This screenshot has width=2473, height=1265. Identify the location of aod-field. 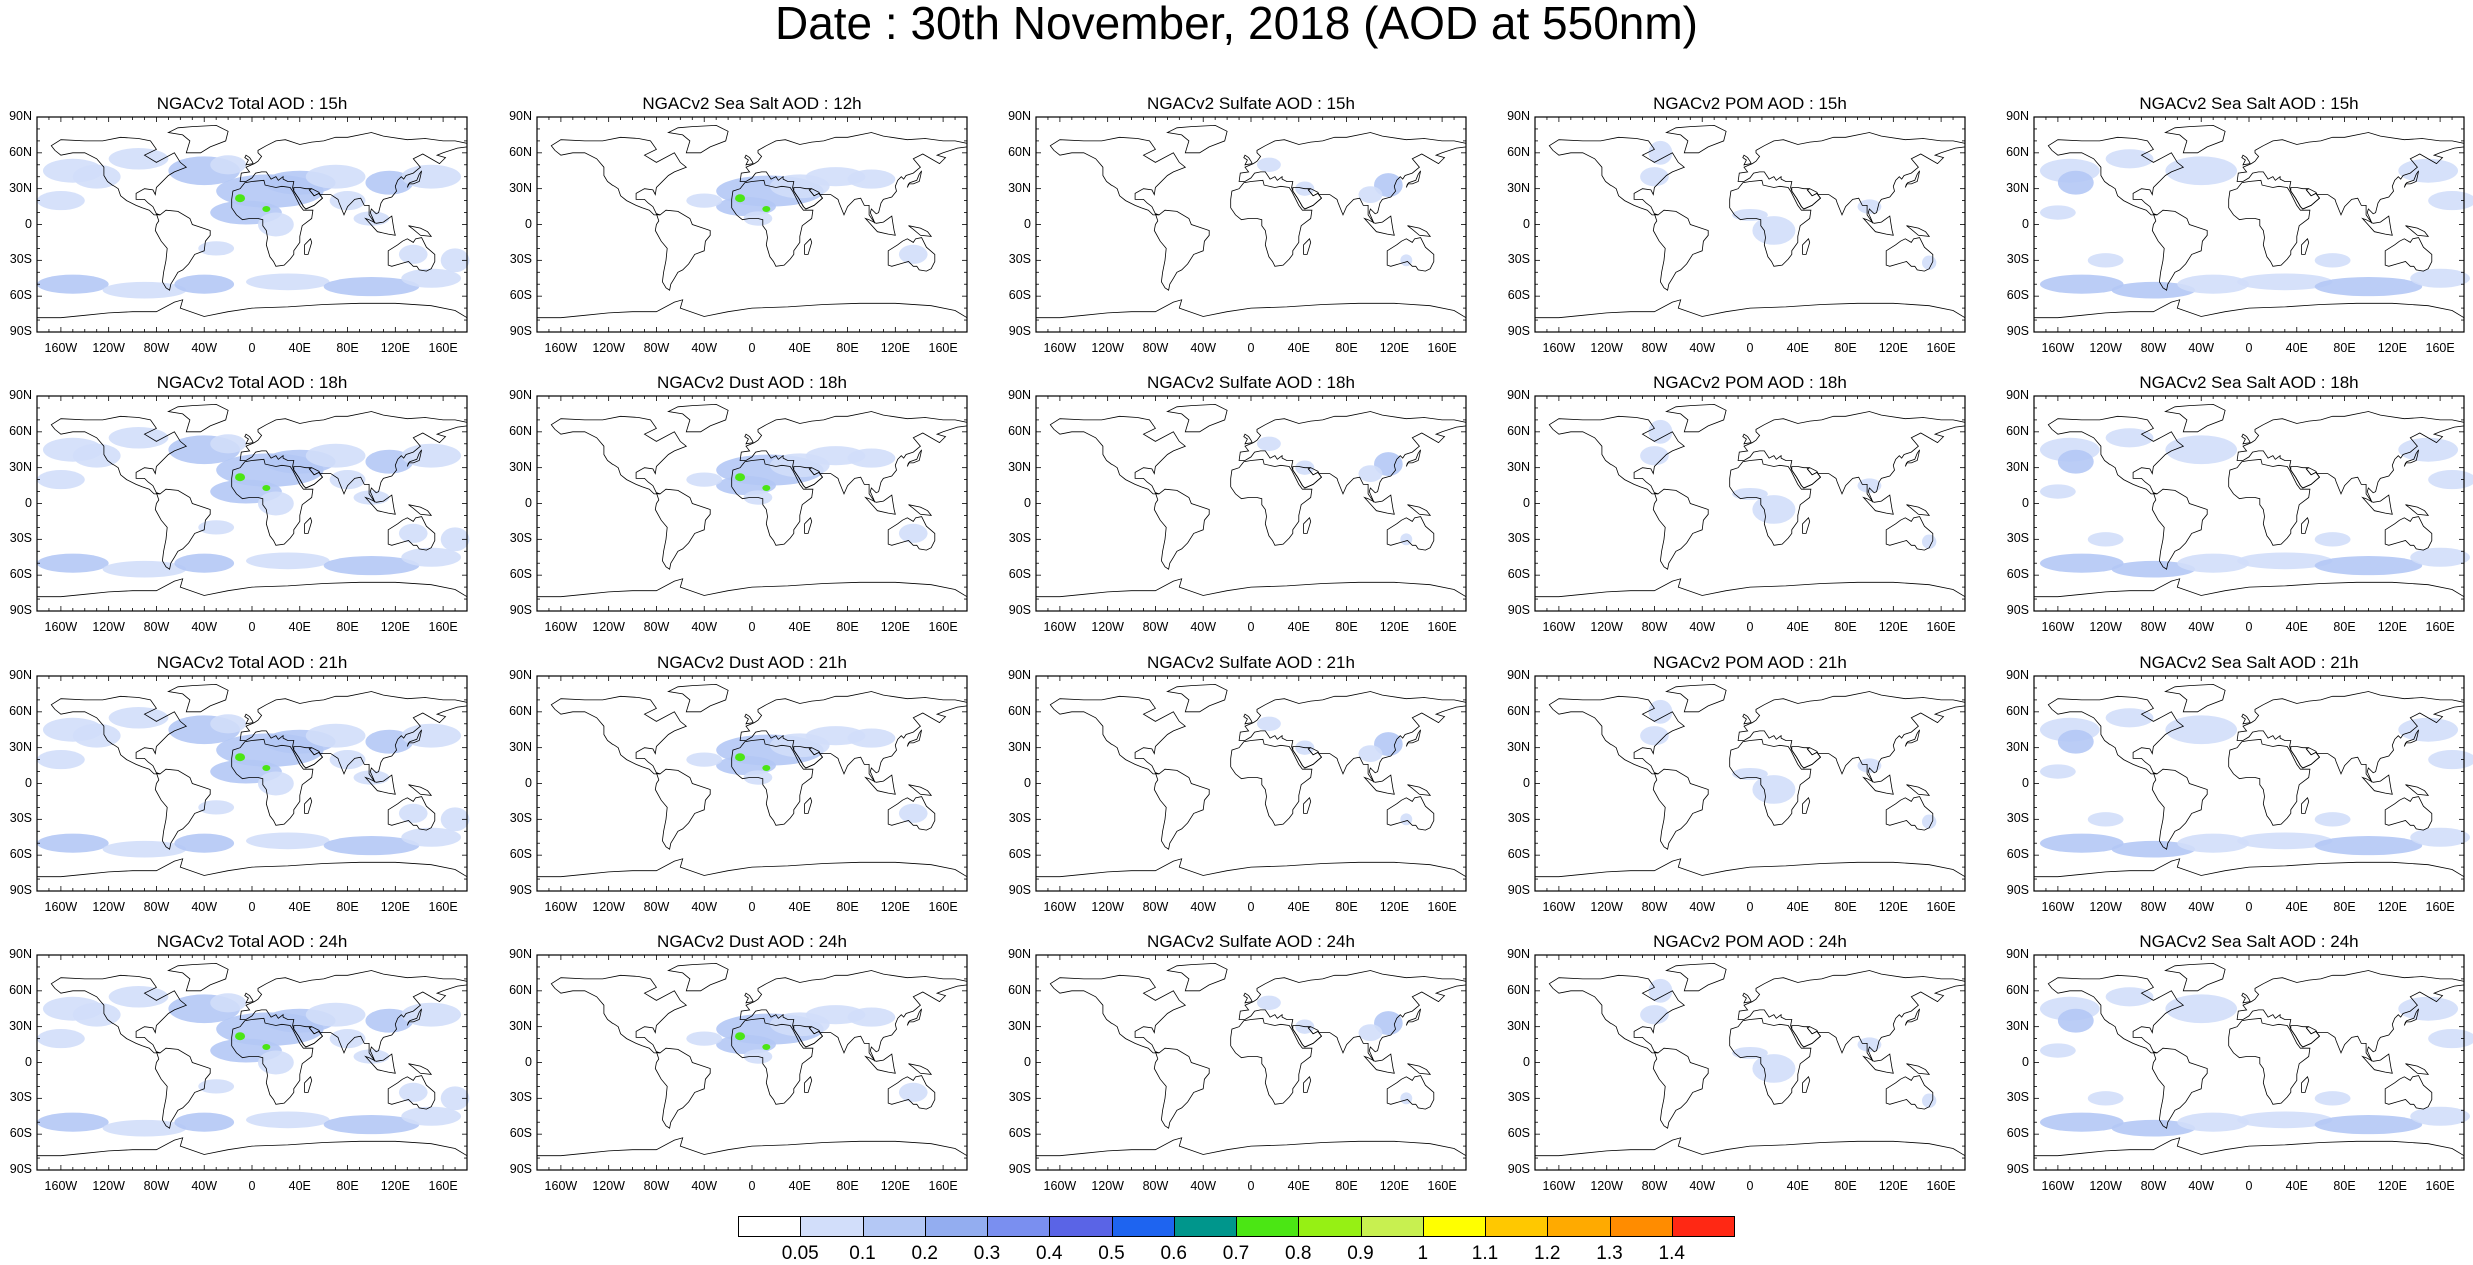
(253, 223).